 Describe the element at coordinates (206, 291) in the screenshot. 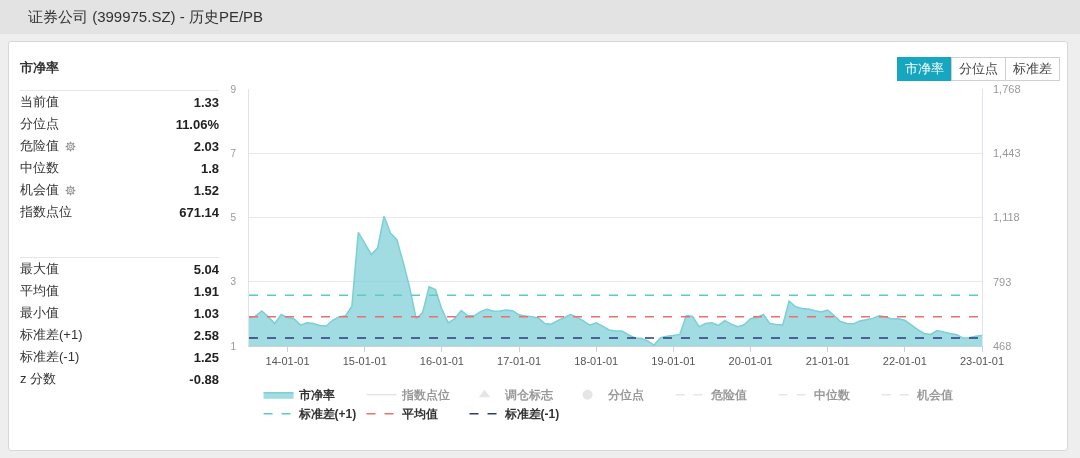

I see `text: 1.91` at that location.